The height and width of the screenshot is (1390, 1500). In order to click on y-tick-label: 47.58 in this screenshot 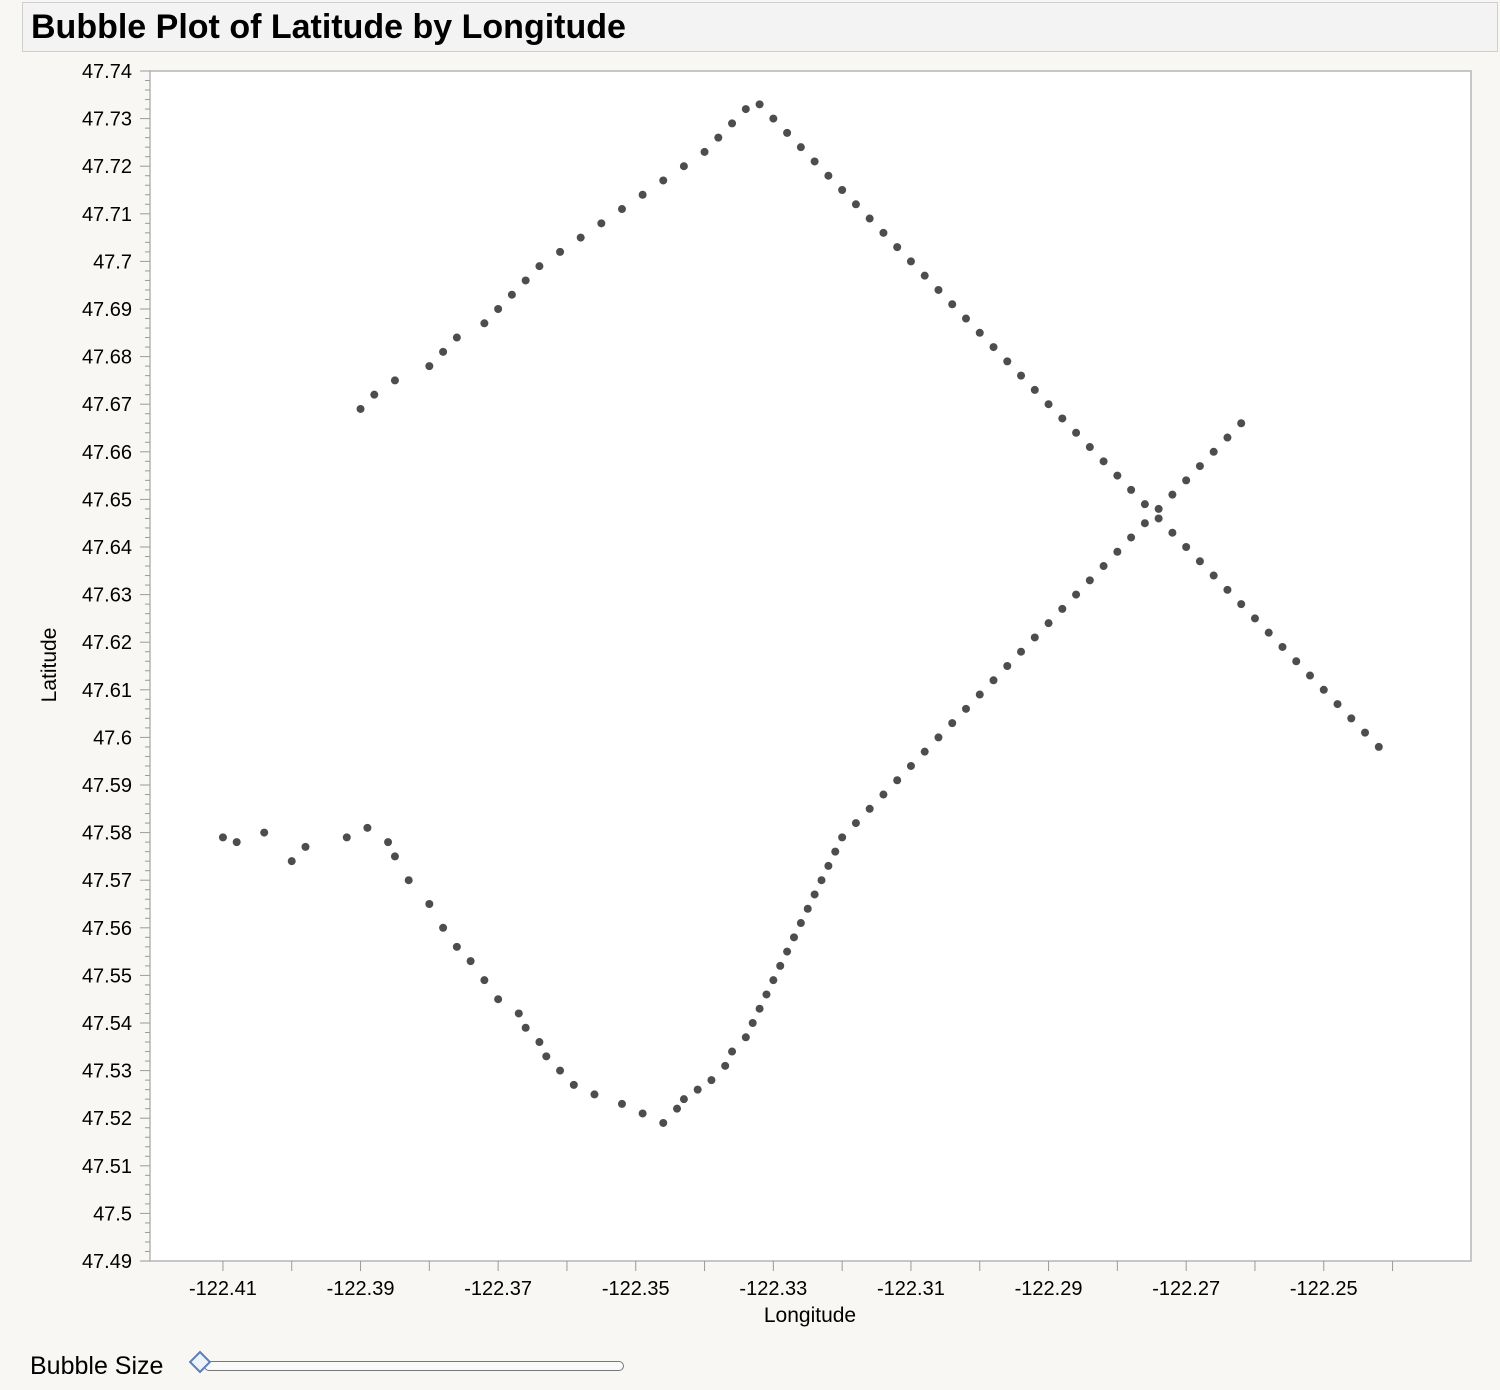, I will do `click(107, 834)`.